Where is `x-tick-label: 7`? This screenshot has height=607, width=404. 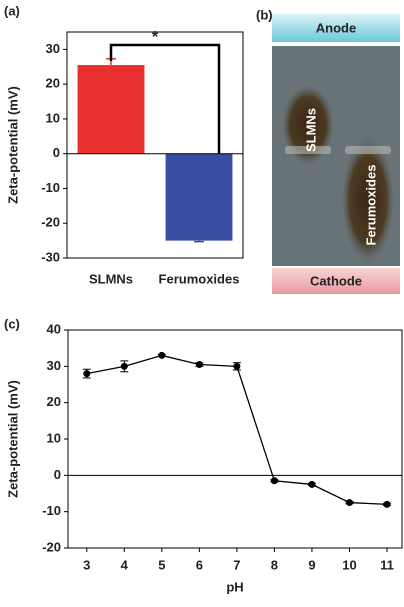 x-tick-label: 7 is located at coordinates (236, 564).